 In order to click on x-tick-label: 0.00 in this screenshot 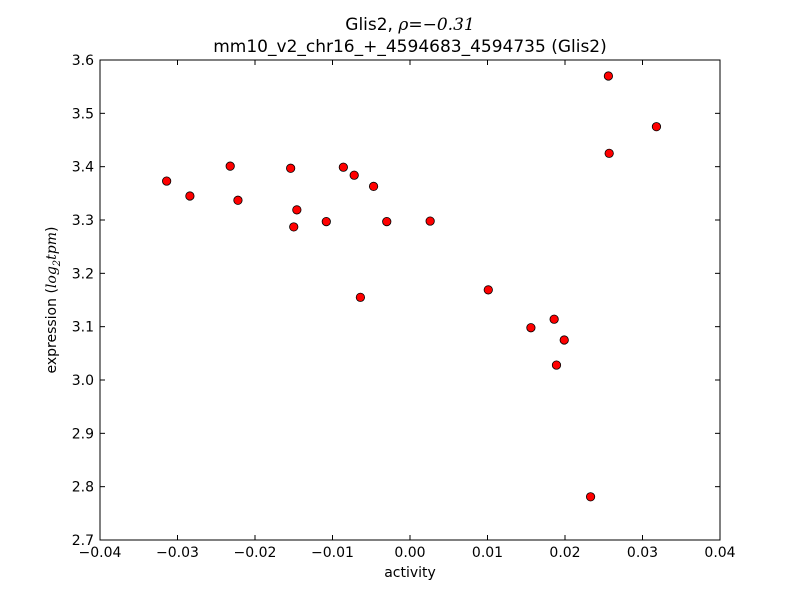, I will do `click(409, 553)`.